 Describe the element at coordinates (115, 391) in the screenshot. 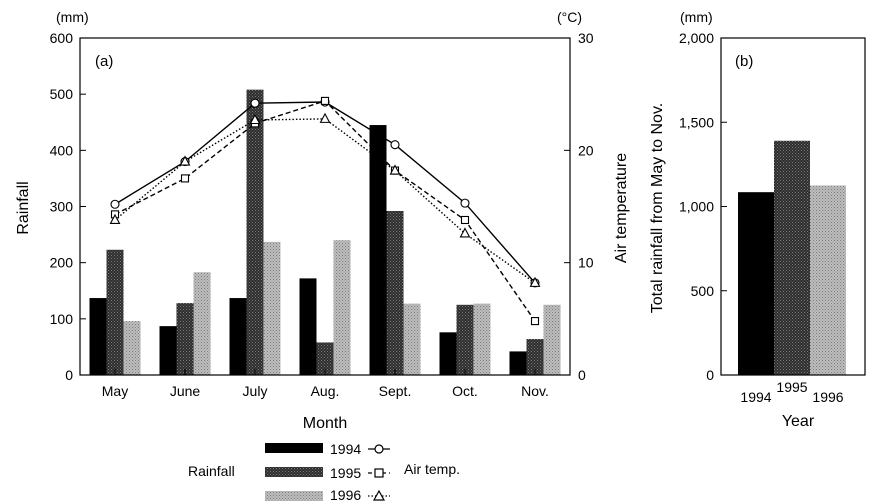

I see `a-xtick-label-0: May` at that location.